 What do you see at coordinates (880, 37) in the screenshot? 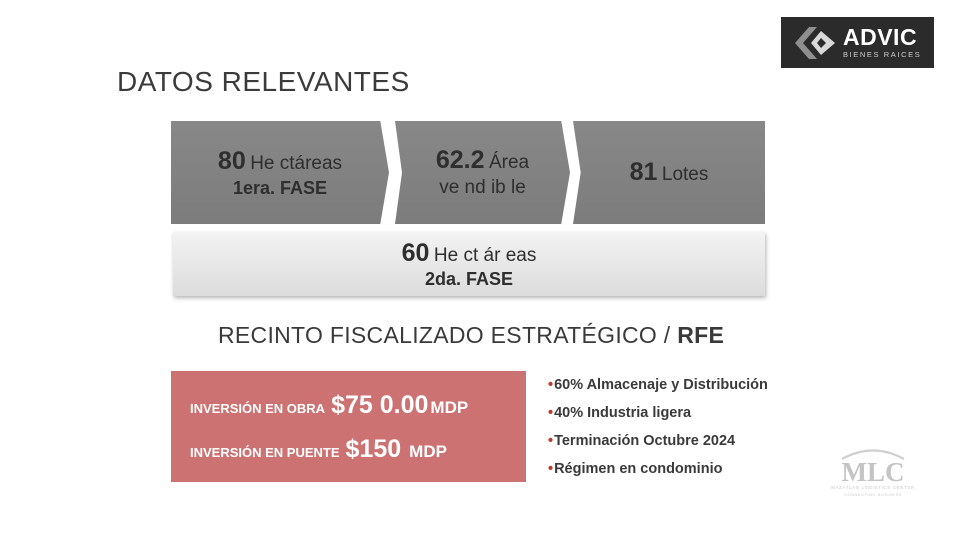
I see `logo-name: ADVIC` at bounding box center [880, 37].